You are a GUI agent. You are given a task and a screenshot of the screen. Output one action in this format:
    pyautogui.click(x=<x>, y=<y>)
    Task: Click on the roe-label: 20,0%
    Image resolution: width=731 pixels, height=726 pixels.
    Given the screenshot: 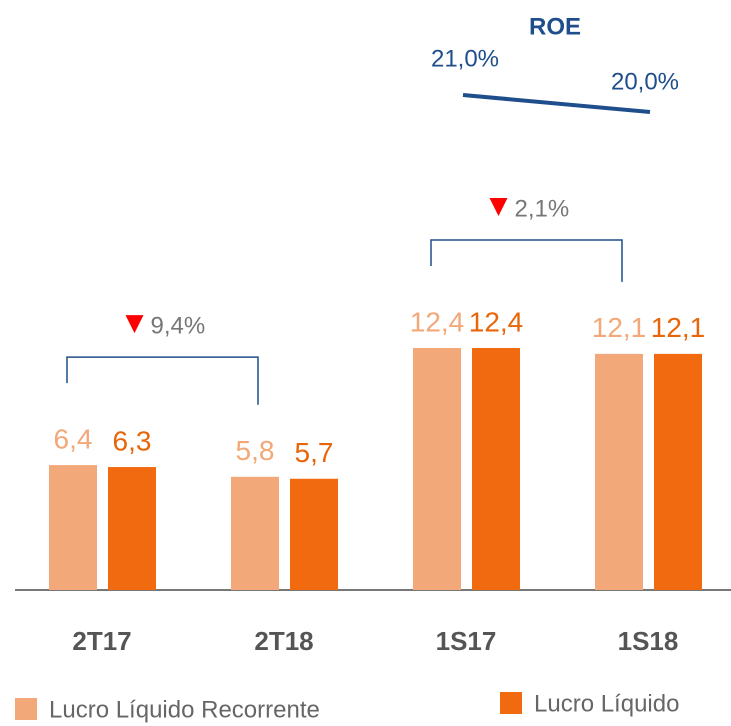 What is the action you would take?
    pyautogui.click(x=645, y=81)
    